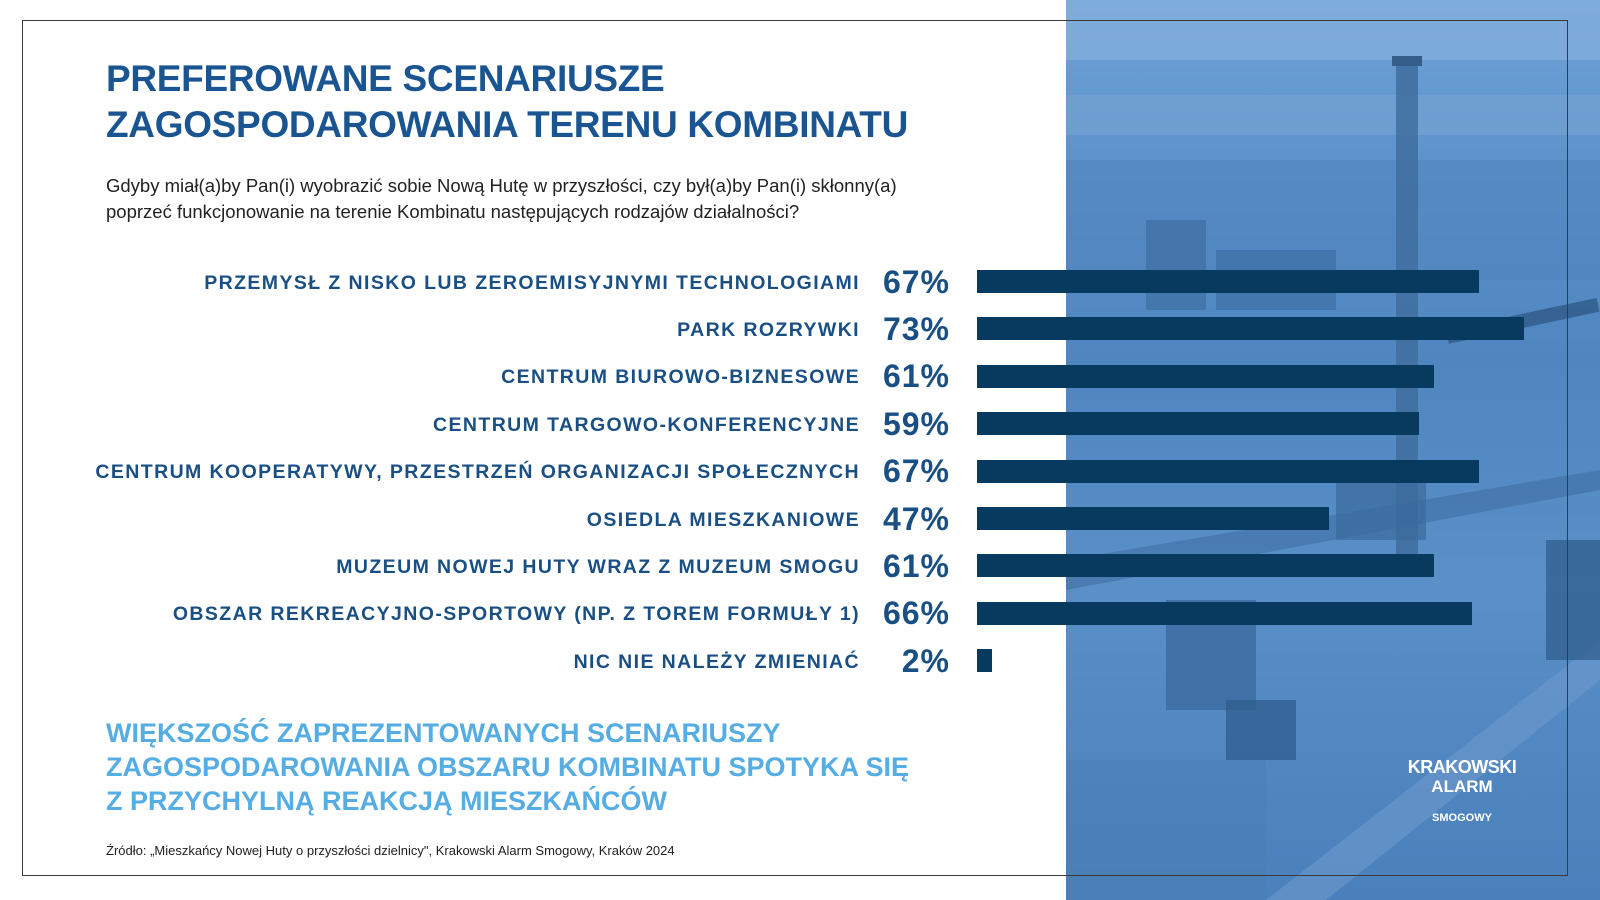 This screenshot has height=900, width=1600. What do you see at coordinates (385, 78) in the screenshot?
I see `title-line-1: PREFEROWANE SCENARIUSZE` at bounding box center [385, 78].